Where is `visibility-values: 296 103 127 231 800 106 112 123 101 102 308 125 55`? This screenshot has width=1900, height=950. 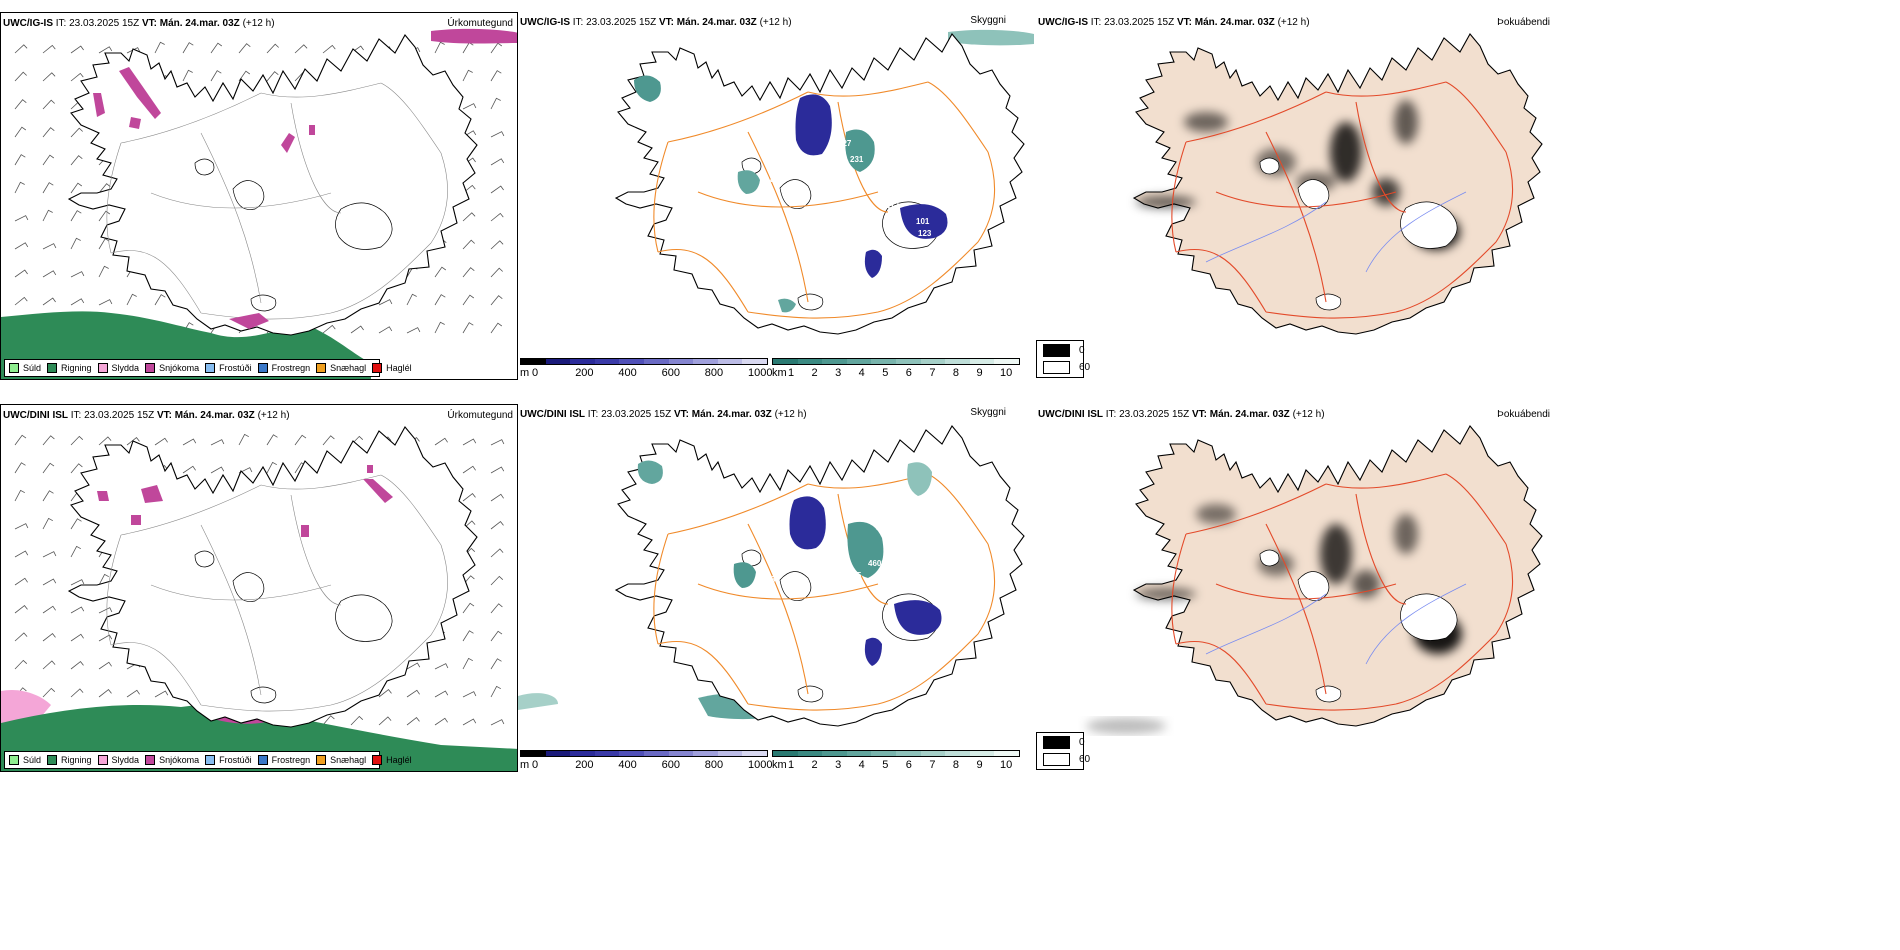 visibility-values: 296 103 127 231 800 106 112 123 101 102 308 125 55 is located at coordinates (824, 168).